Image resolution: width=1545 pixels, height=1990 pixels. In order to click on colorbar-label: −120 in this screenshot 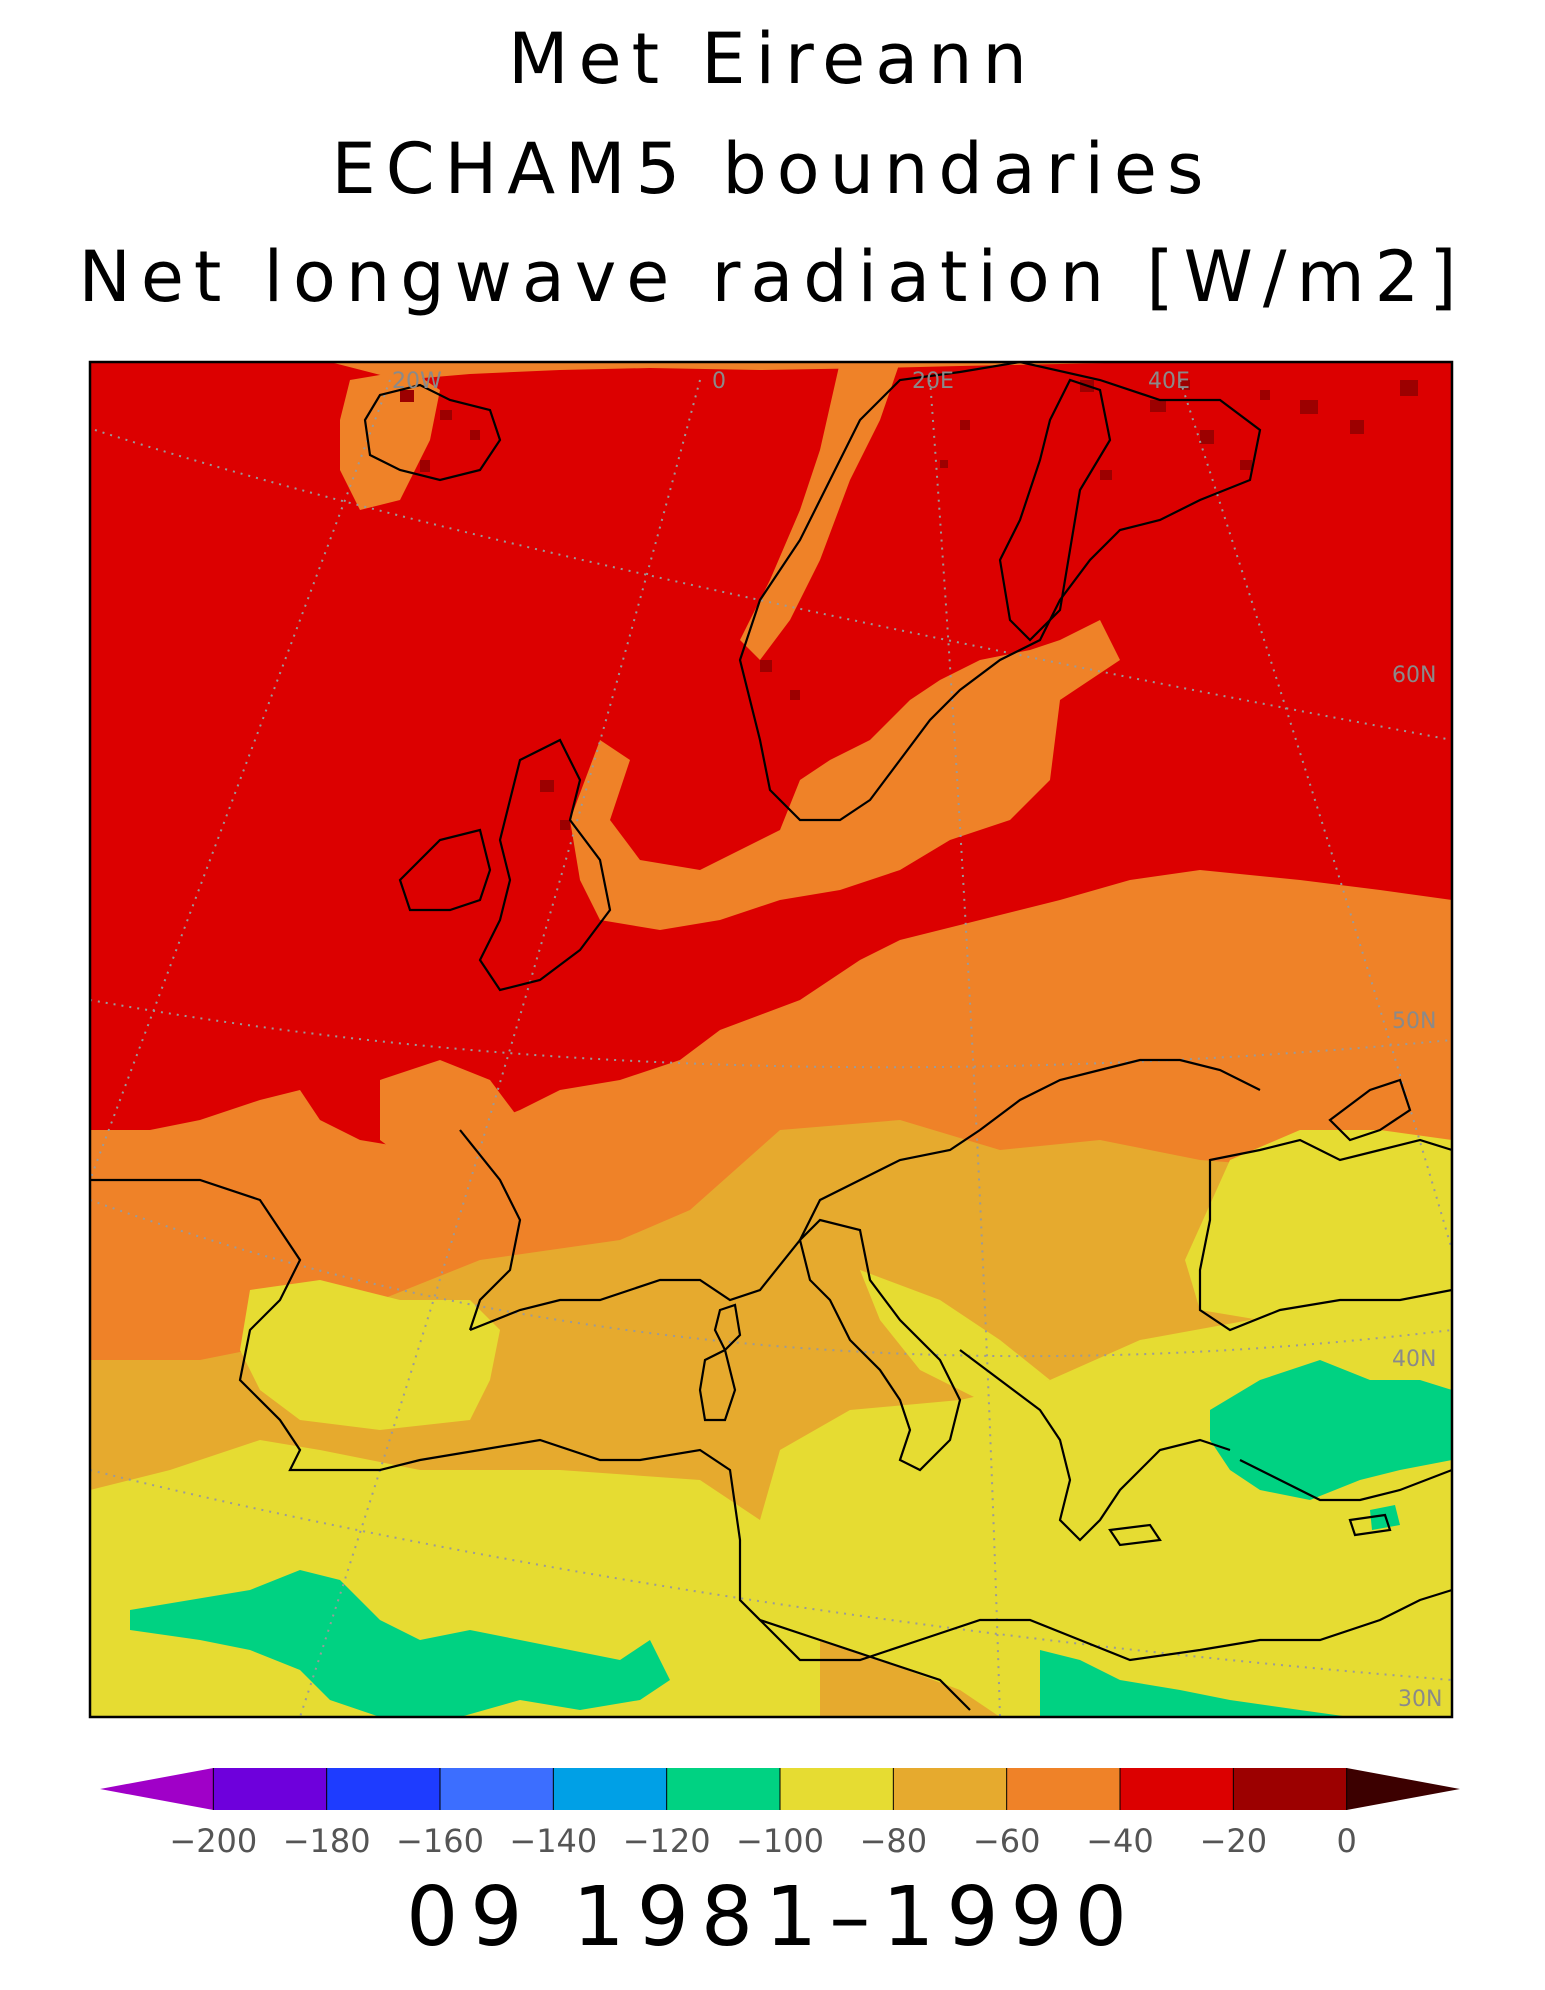, I will do `click(667, 1841)`.